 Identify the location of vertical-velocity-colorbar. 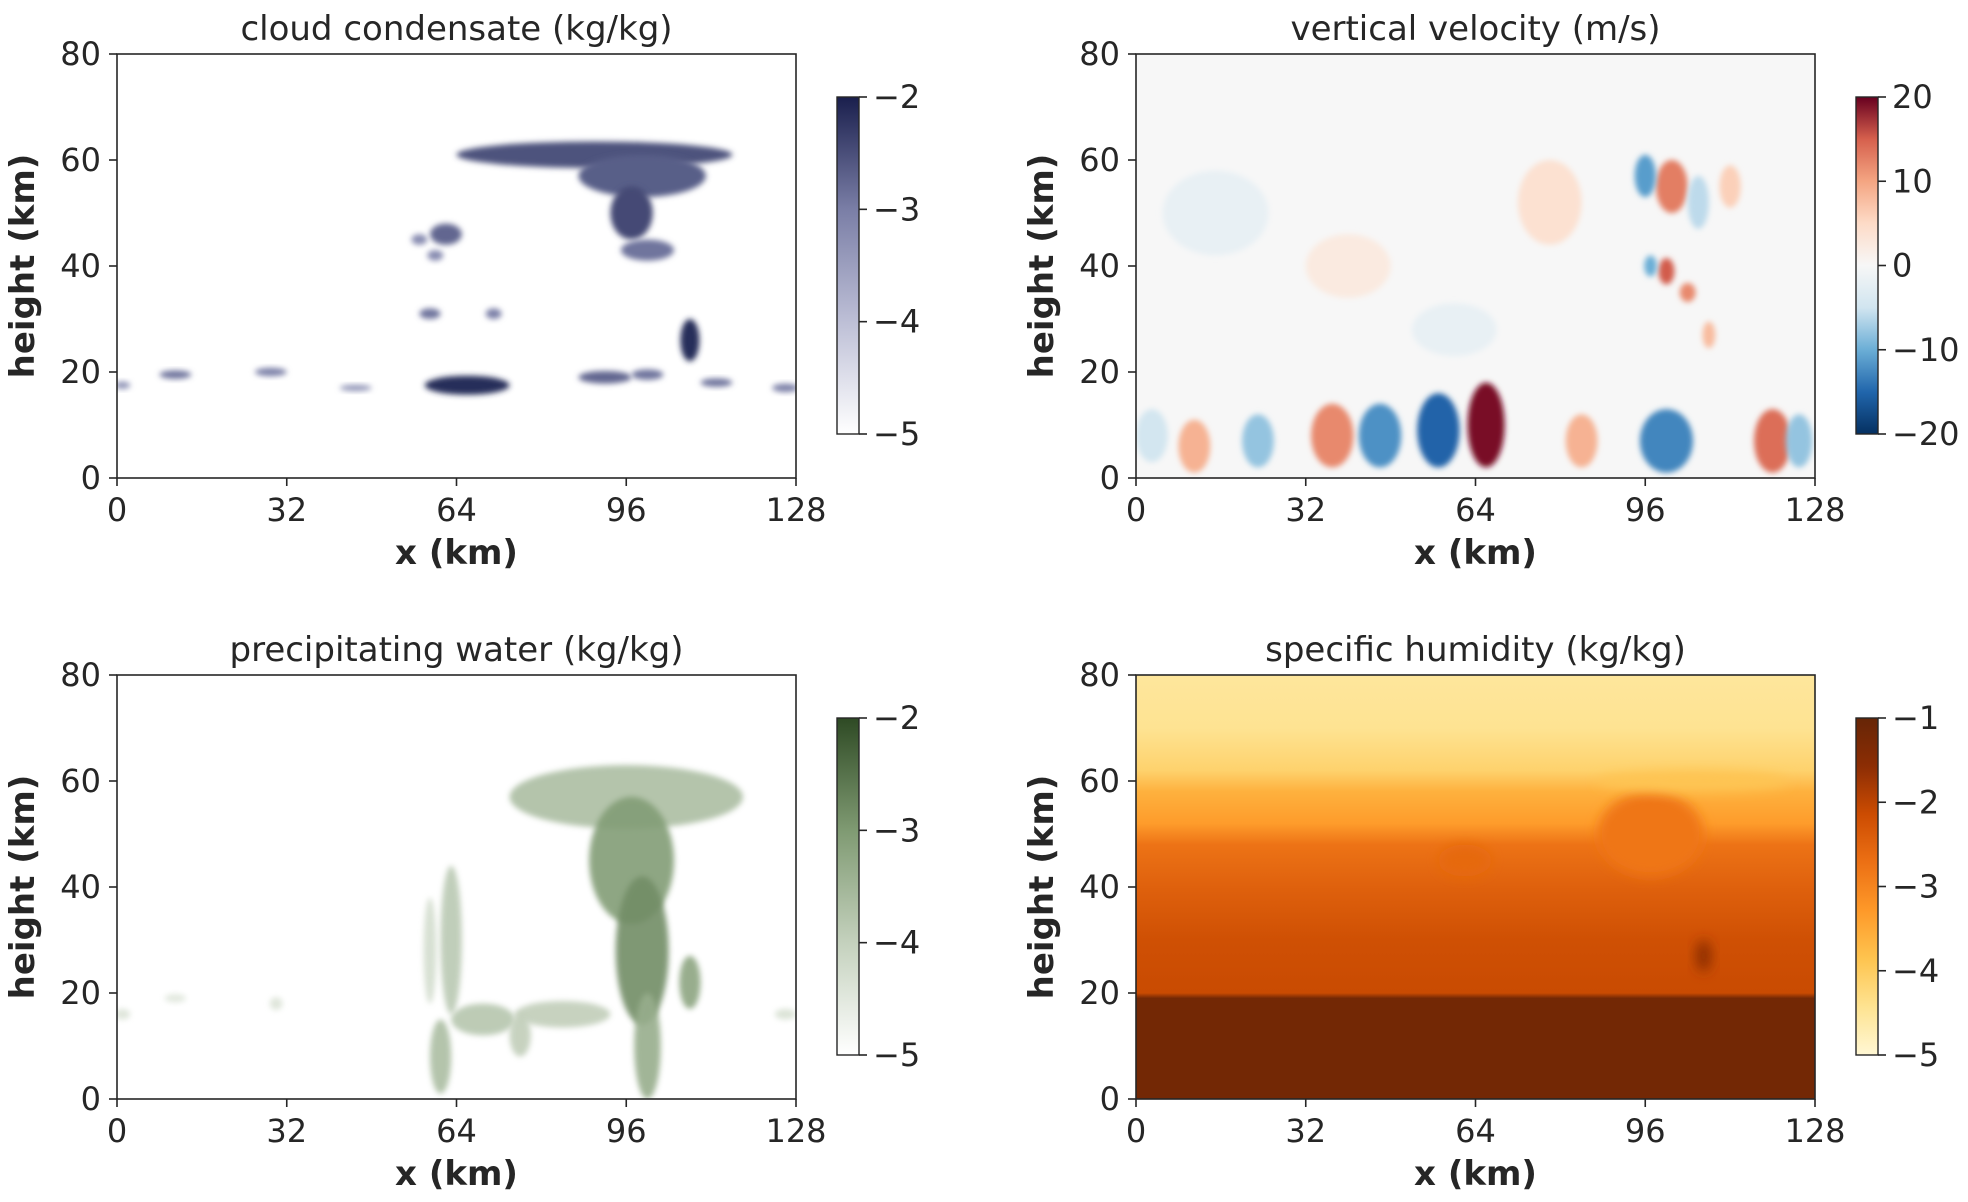
(1867, 265).